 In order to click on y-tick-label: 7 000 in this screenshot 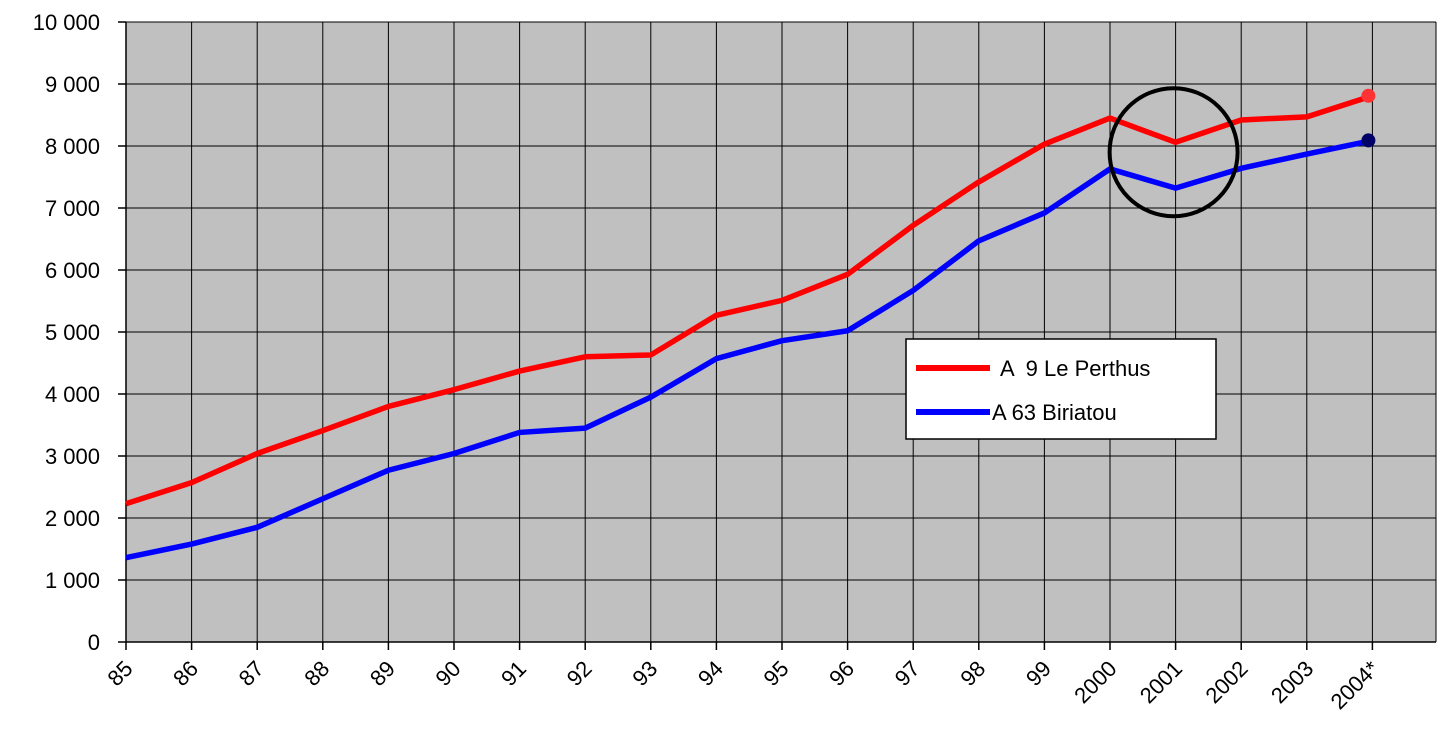, I will do `click(72, 208)`.